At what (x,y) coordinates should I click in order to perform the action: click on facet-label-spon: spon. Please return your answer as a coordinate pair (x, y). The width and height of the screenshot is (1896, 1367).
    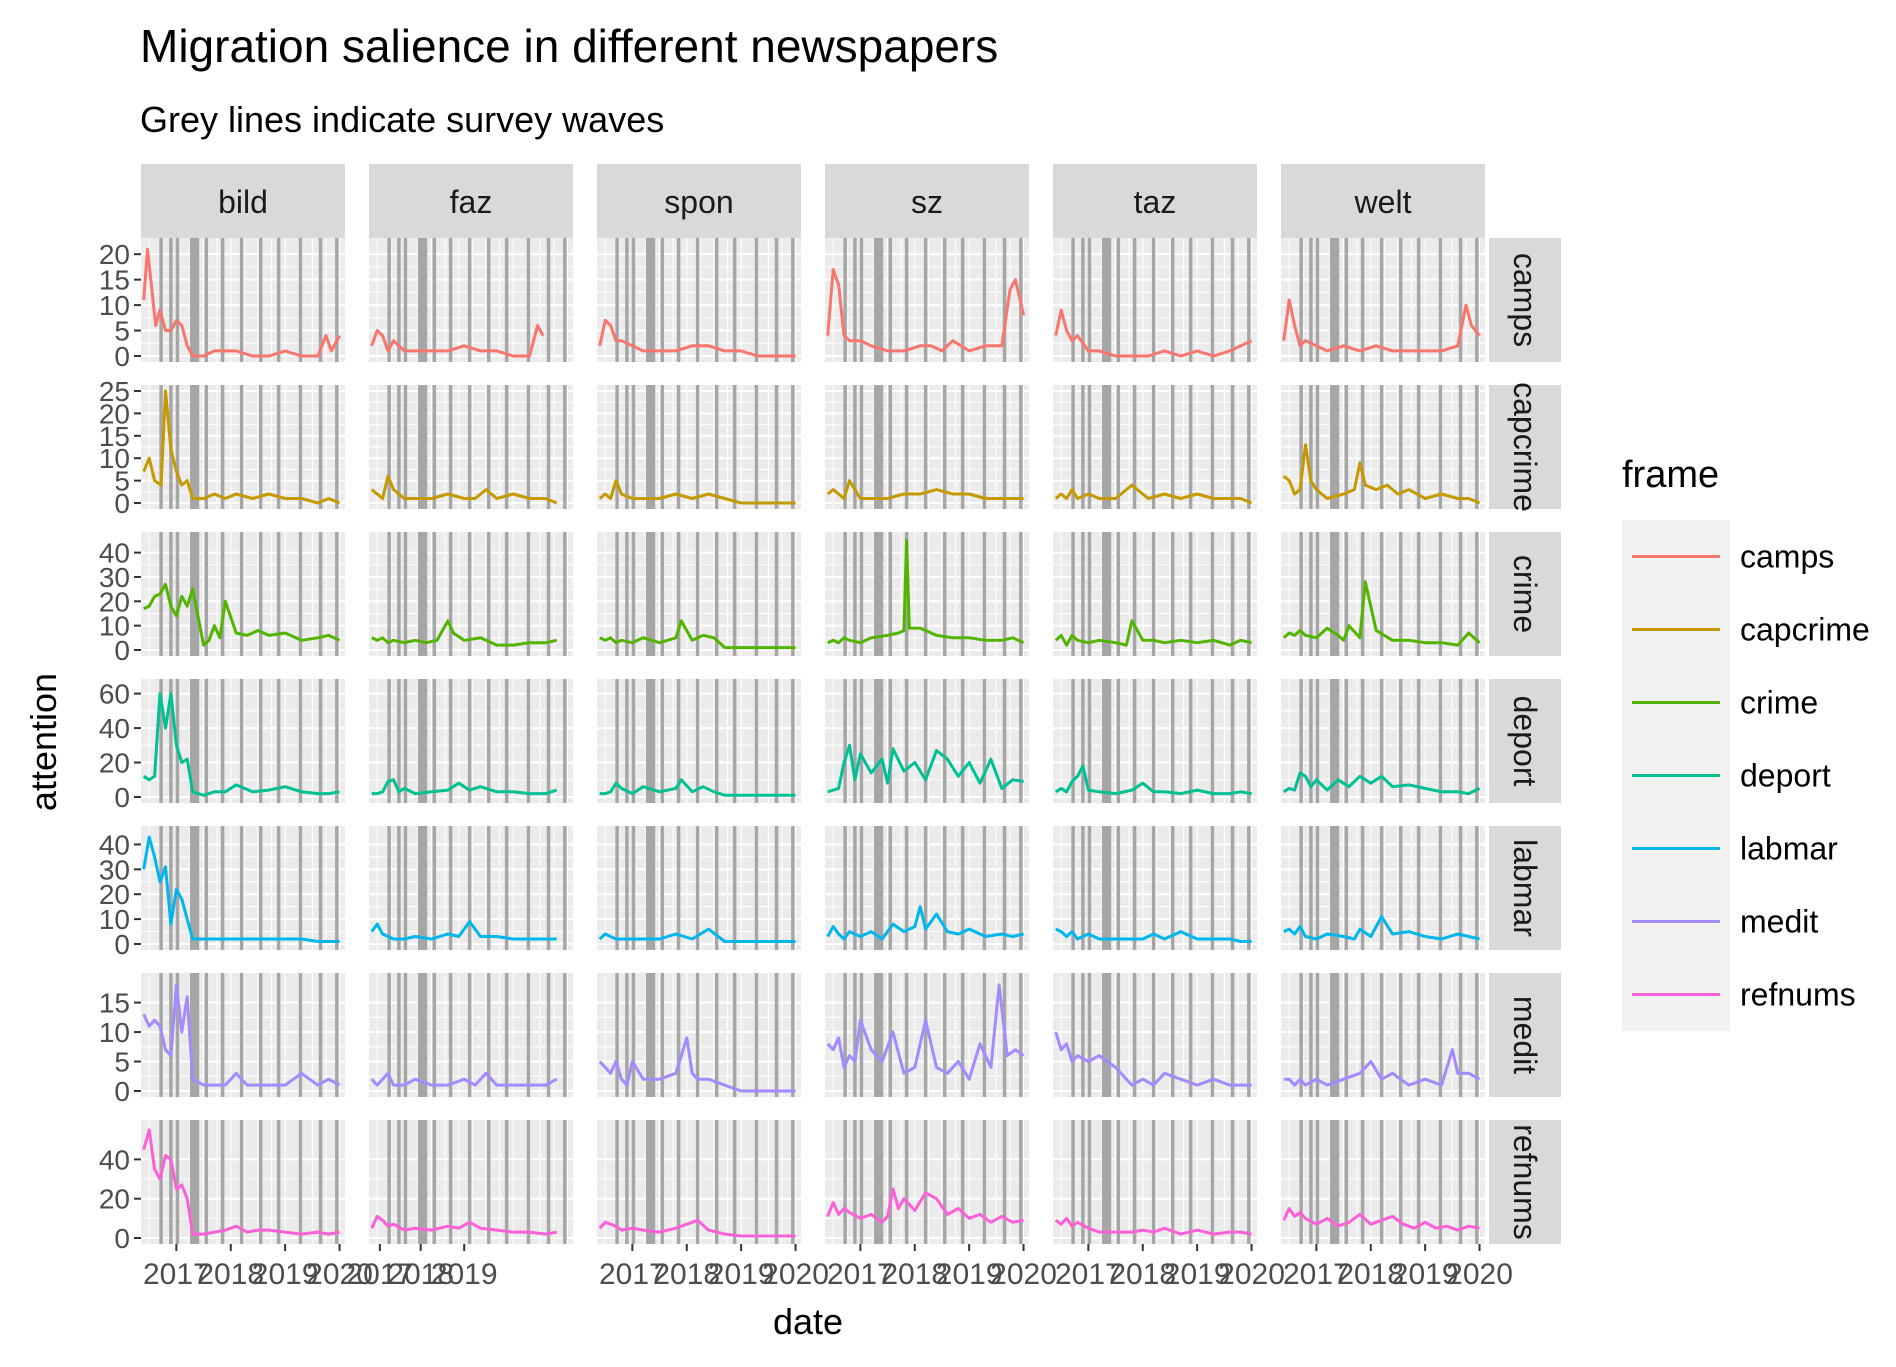
    Looking at the image, I should click on (698, 202).